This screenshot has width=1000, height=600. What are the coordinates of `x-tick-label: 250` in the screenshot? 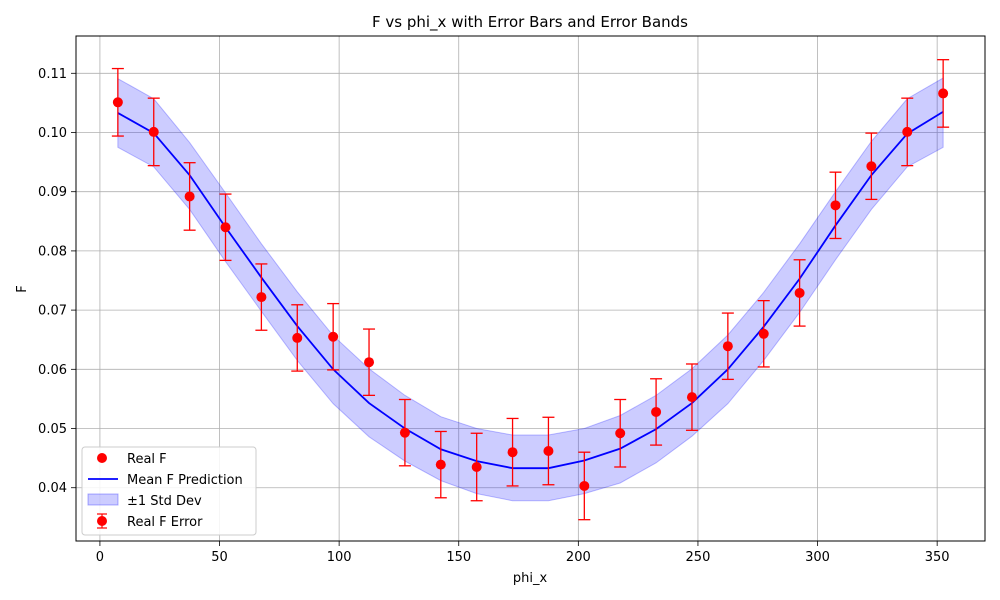 It's located at (698, 557).